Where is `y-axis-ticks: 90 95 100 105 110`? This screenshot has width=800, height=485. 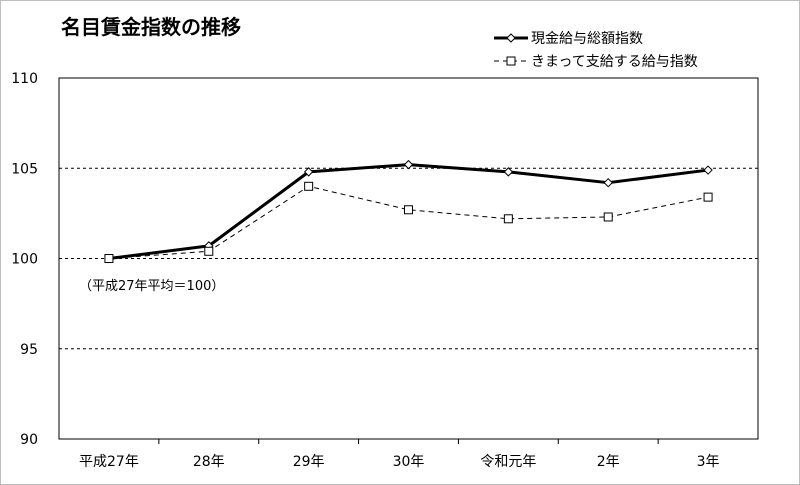
y-axis-ticks: 90 95 100 105 110 is located at coordinates (24, 259).